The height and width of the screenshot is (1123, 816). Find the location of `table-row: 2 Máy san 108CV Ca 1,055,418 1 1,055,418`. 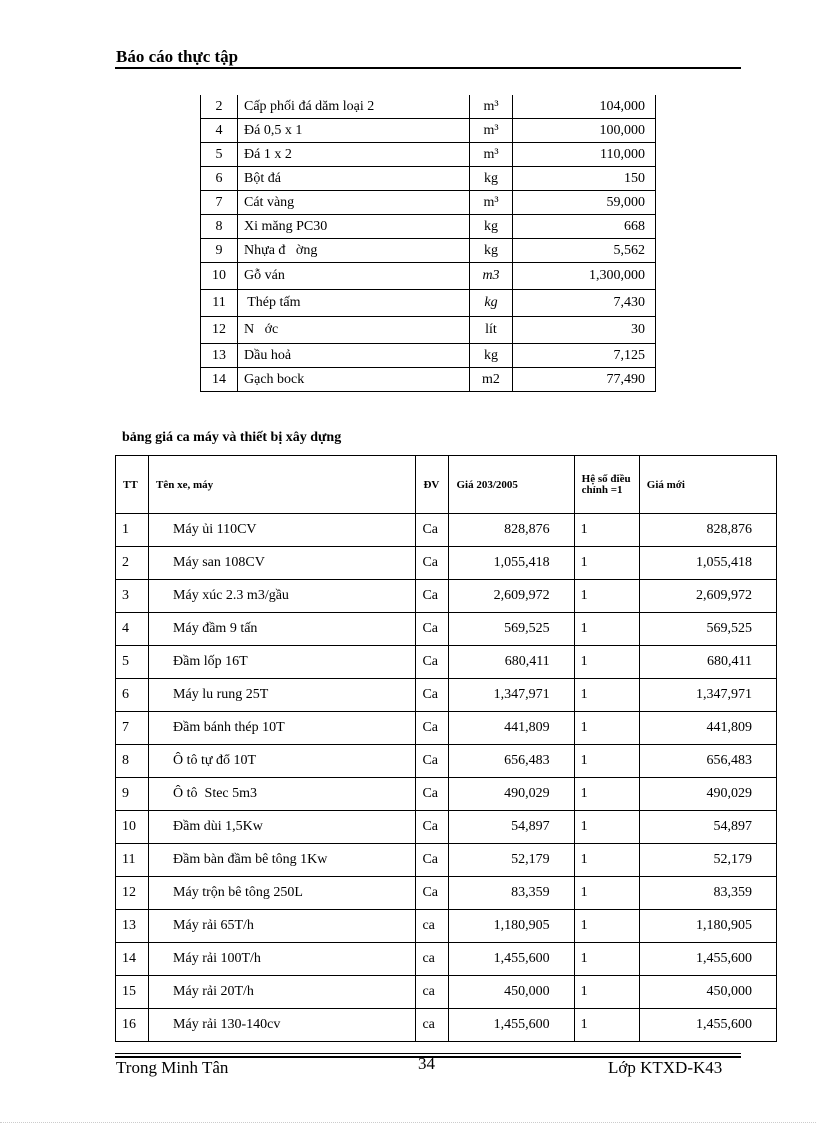

table-row: 2 Máy san 108CV Ca 1,055,418 1 1,055,418 is located at coordinates (446, 563).